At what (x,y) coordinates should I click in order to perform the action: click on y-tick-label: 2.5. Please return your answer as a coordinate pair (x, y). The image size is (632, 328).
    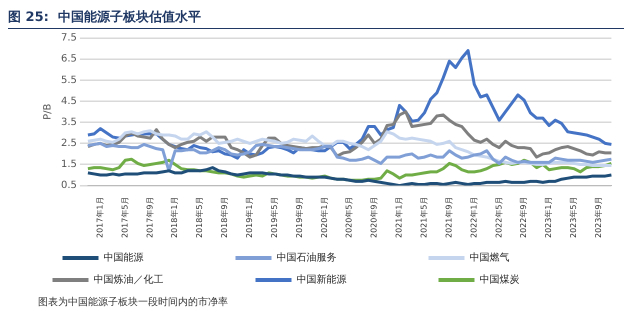
    Looking at the image, I should click on (68, 143).